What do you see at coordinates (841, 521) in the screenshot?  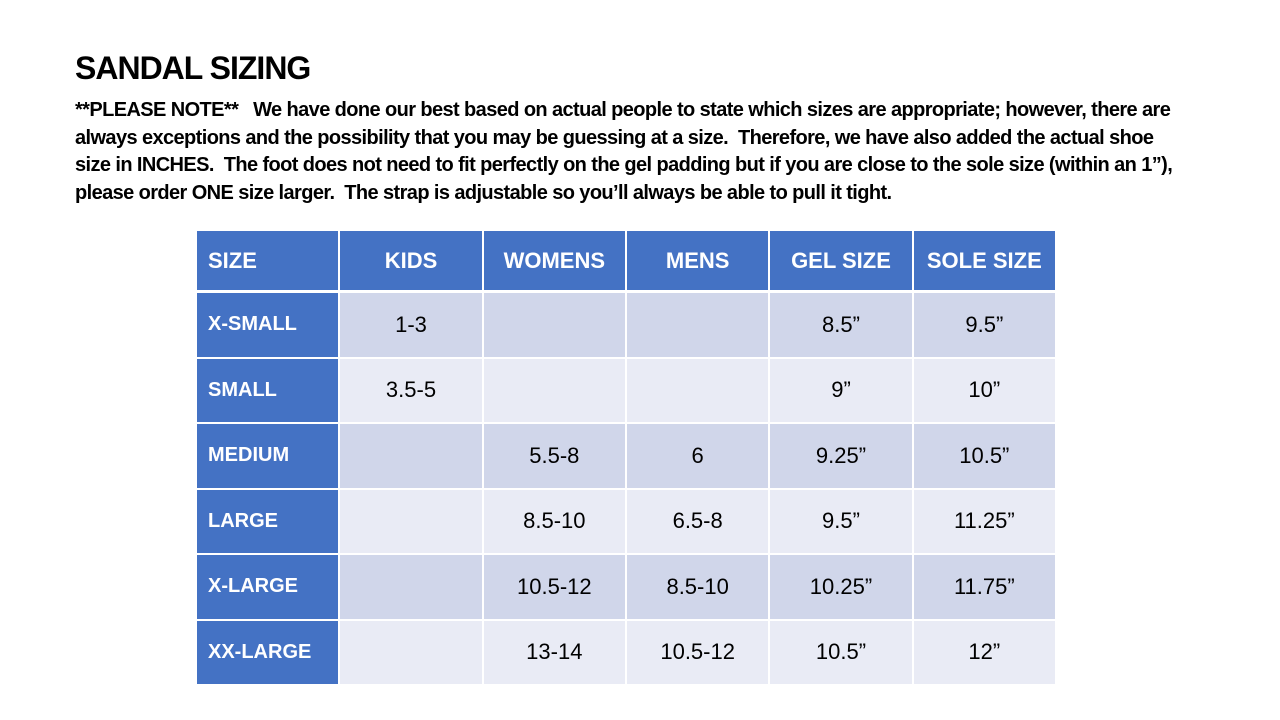 I see `cell-gel: 9.5”` at bounding box center [841, 521].